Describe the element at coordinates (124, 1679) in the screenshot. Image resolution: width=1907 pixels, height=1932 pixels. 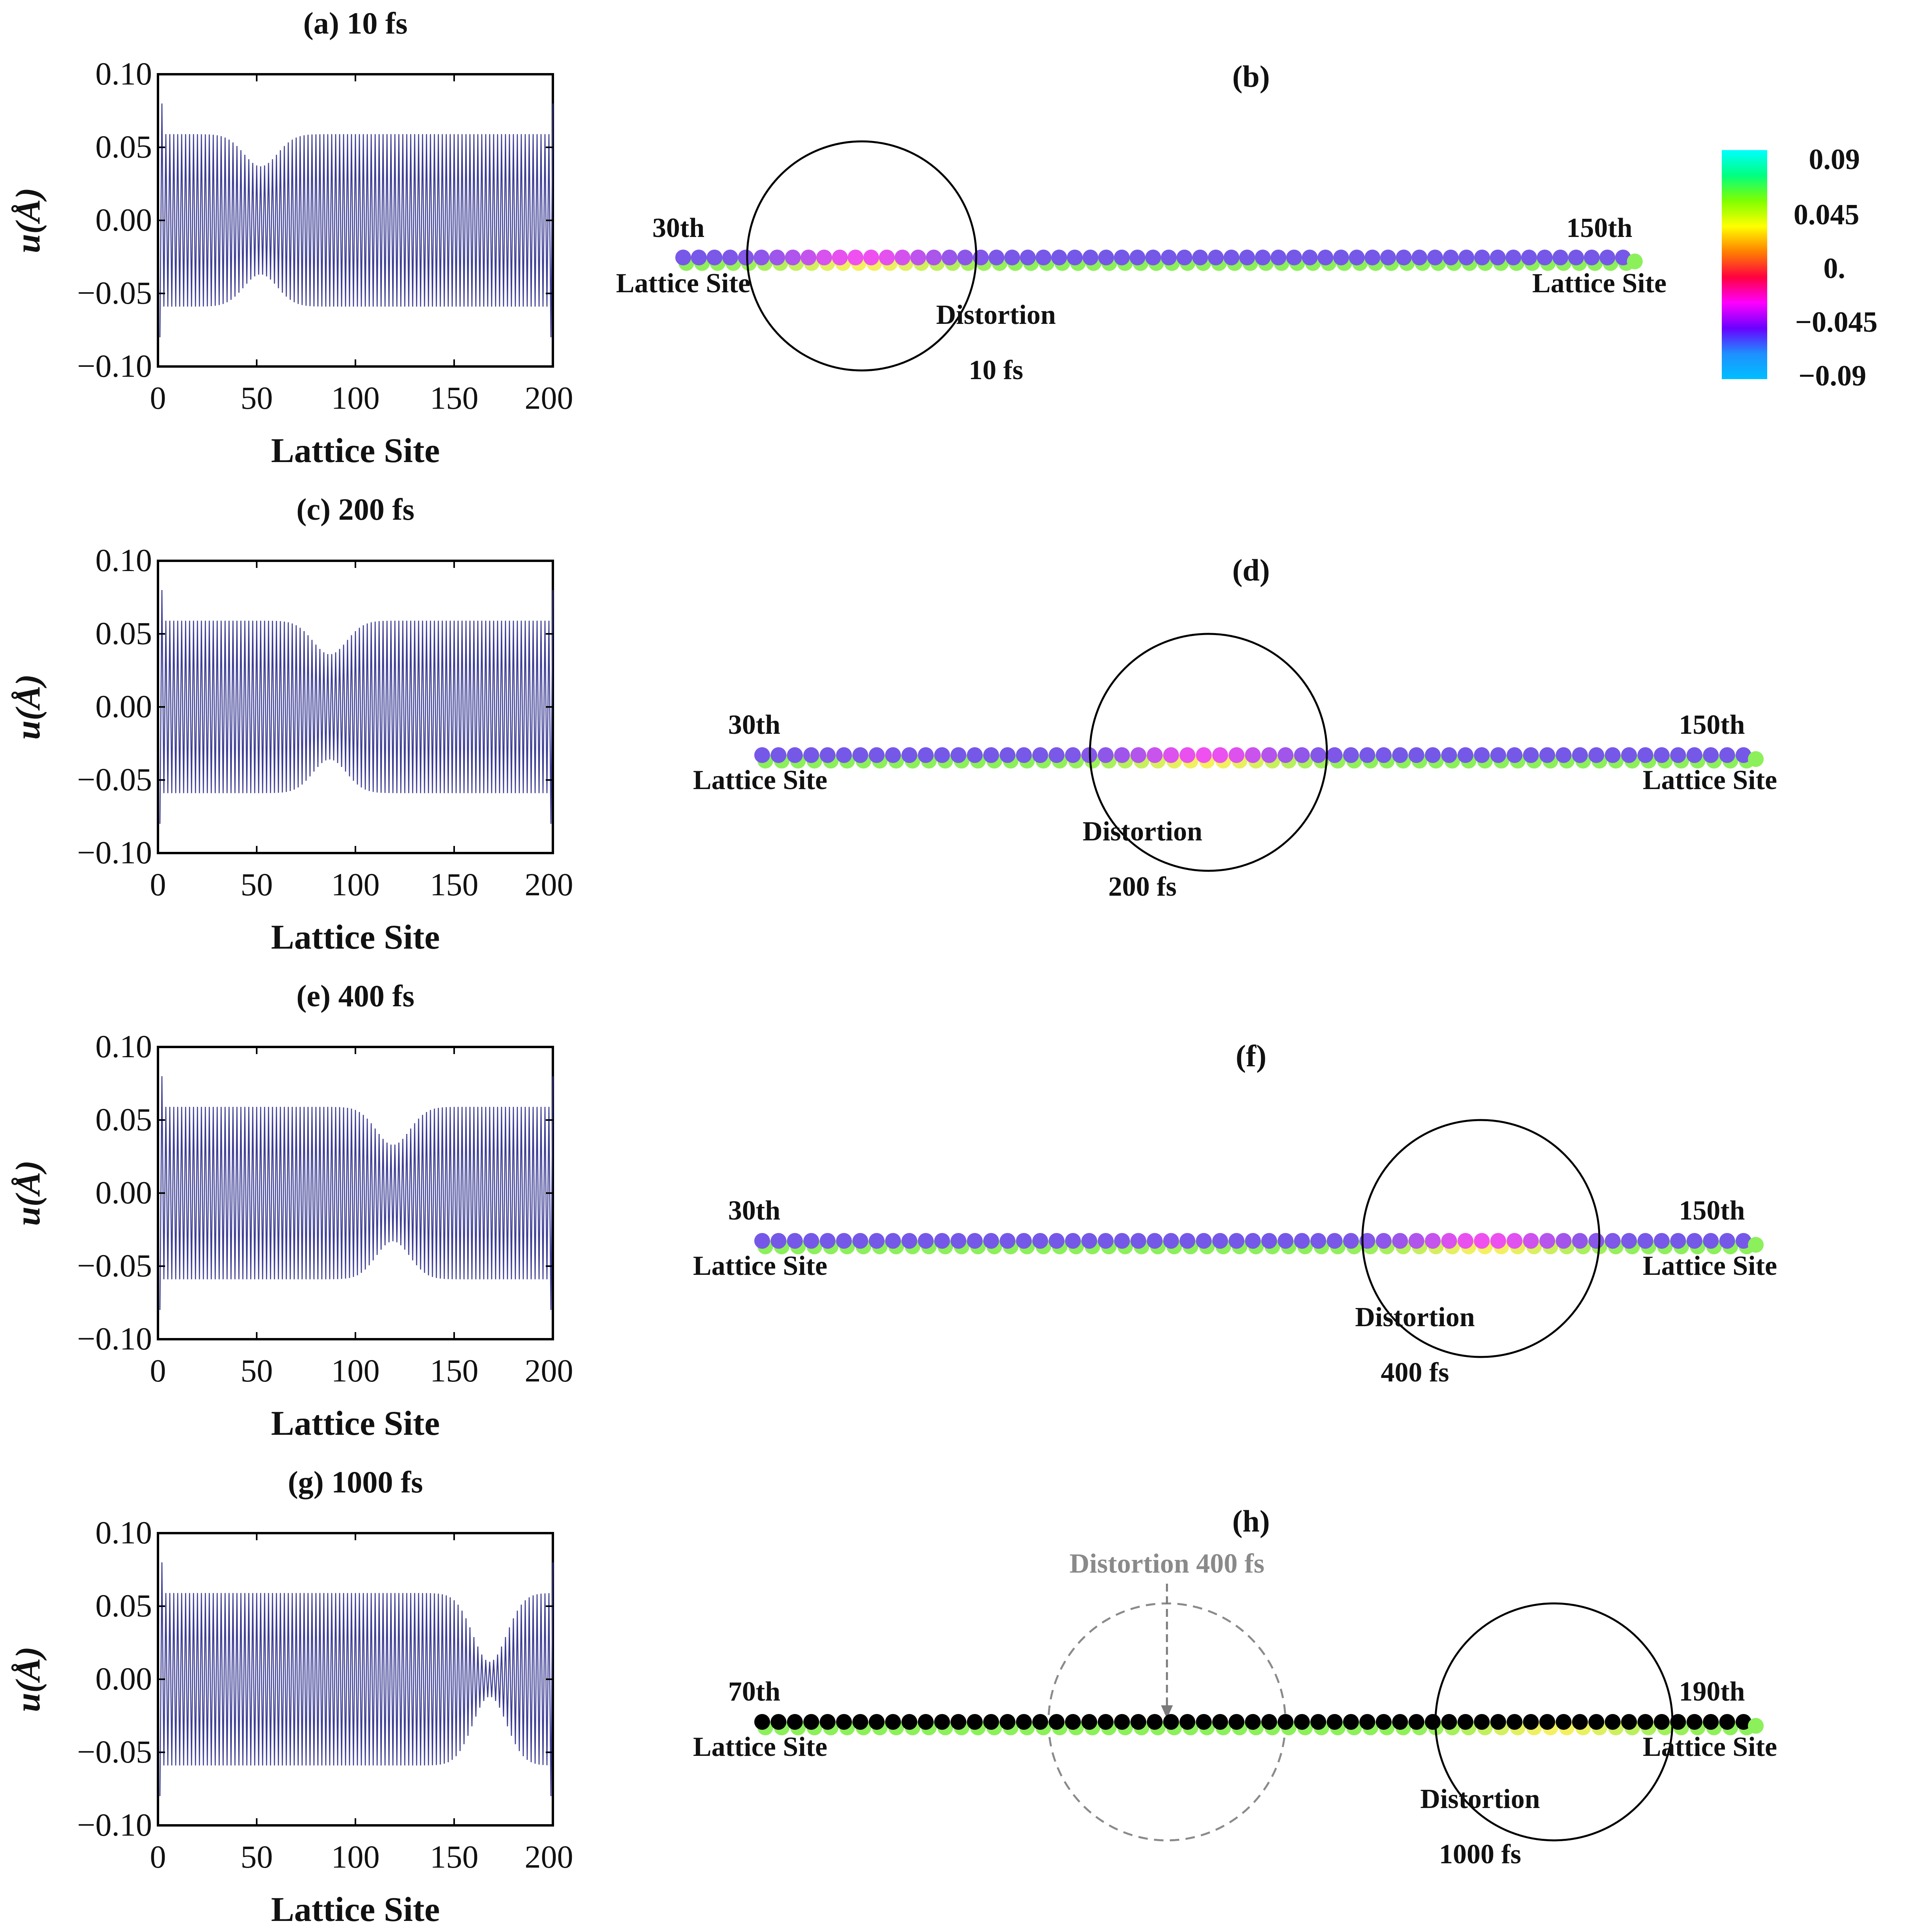
I see `panel-g-ytick-2: 0.00` at that location.